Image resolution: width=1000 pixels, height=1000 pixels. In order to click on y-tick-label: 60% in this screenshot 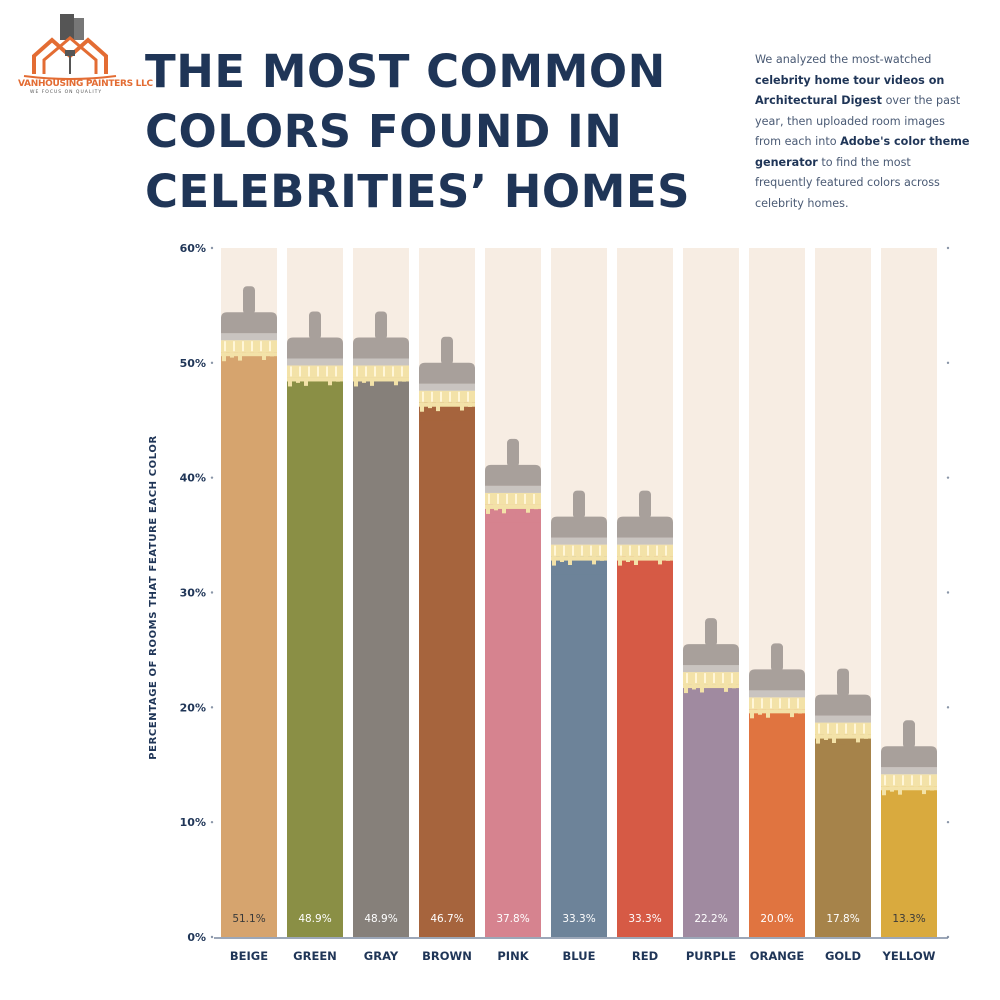, I will do `click(193, 248)`.